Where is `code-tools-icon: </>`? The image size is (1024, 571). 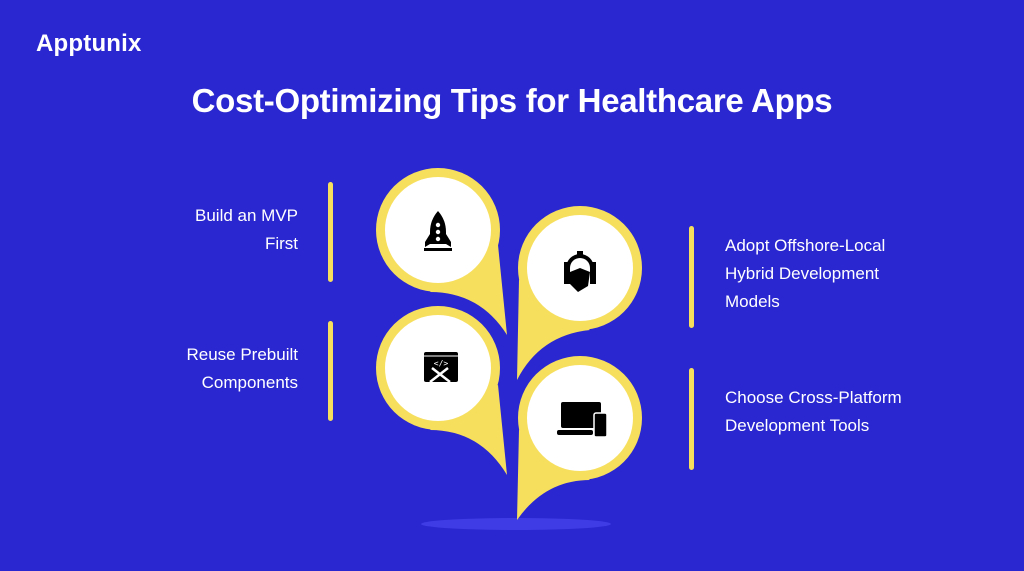 code-tools-icon: </> is located at coordinates (441, 367).